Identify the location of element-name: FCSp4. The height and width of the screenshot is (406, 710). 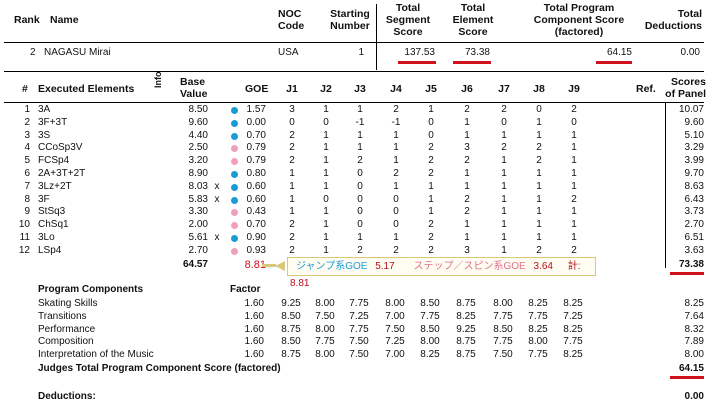
(54, 161).